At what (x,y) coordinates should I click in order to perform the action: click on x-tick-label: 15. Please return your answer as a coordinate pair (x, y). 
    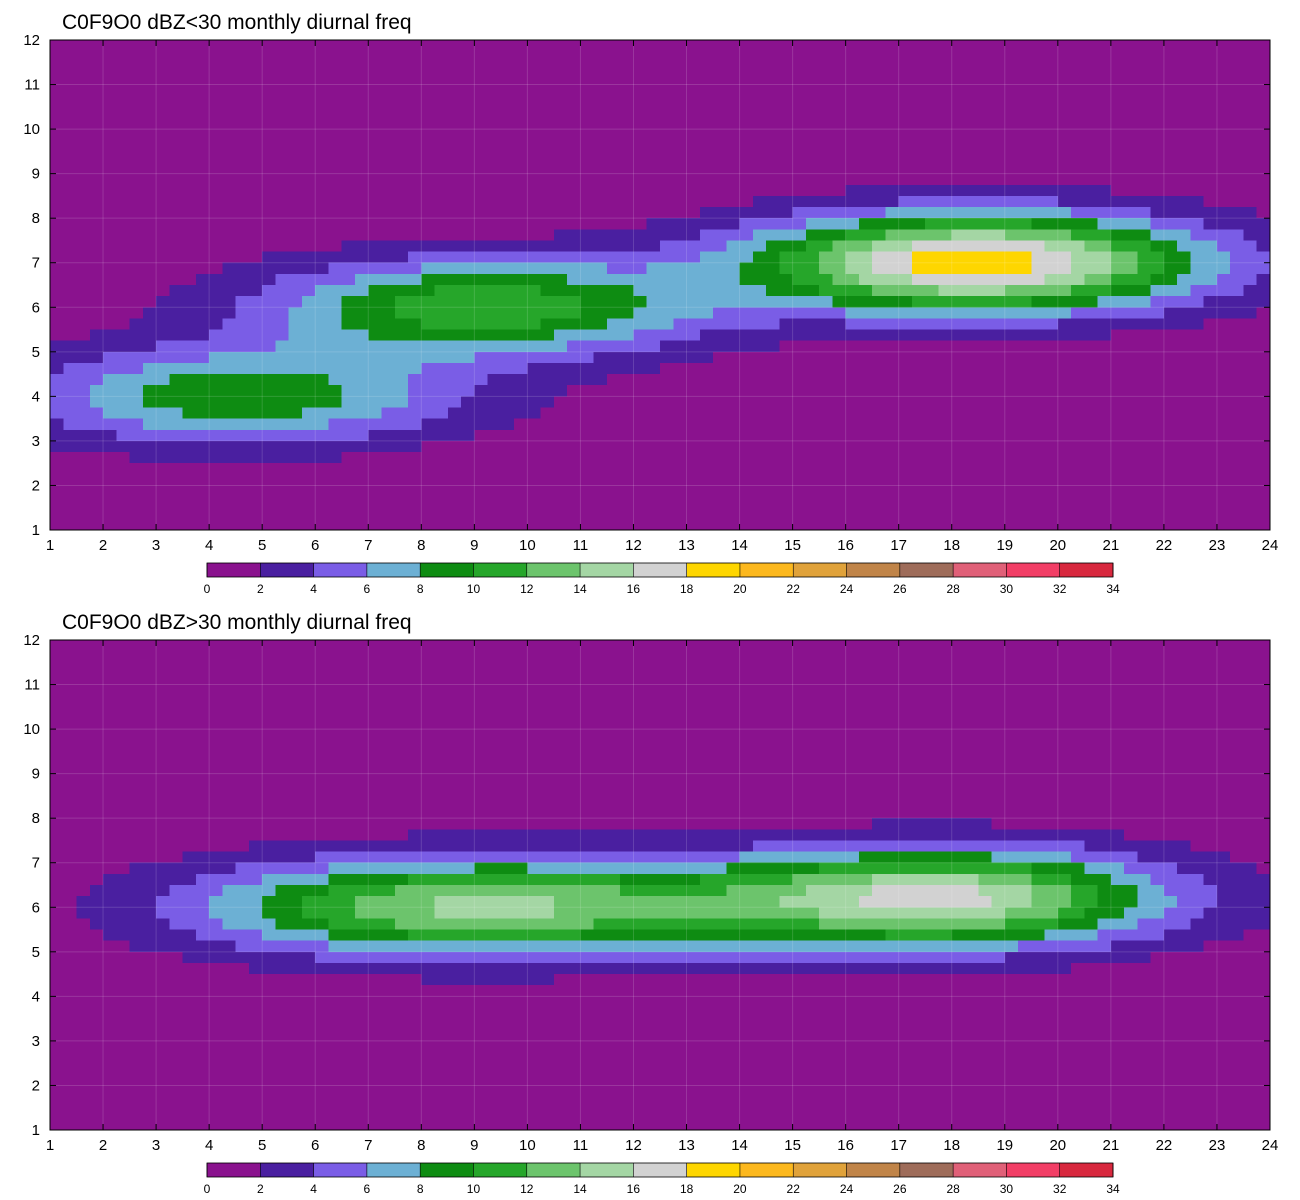
    Looking at the image, I should click on (792, 1145).